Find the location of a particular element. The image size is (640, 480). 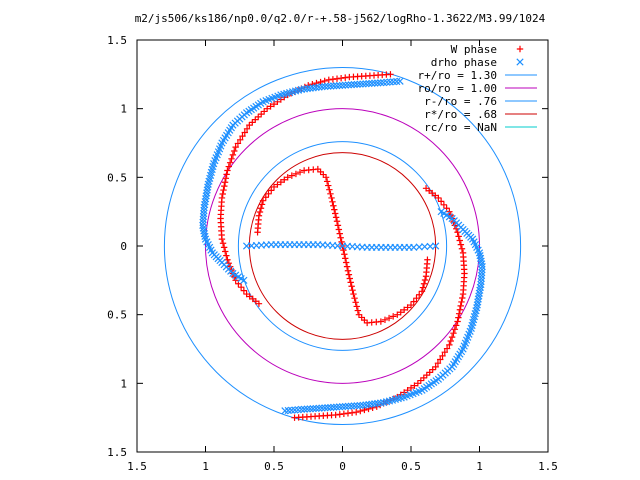

legend-label: r*/ro = .68 is located at coordinates (460, 114).